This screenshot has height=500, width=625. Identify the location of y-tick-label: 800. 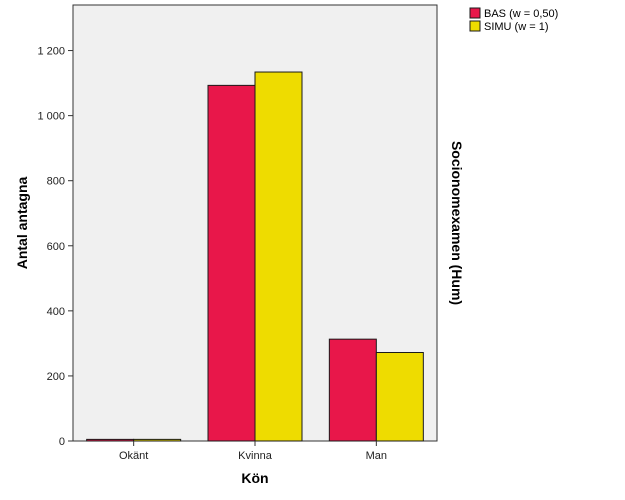
(56, 182).